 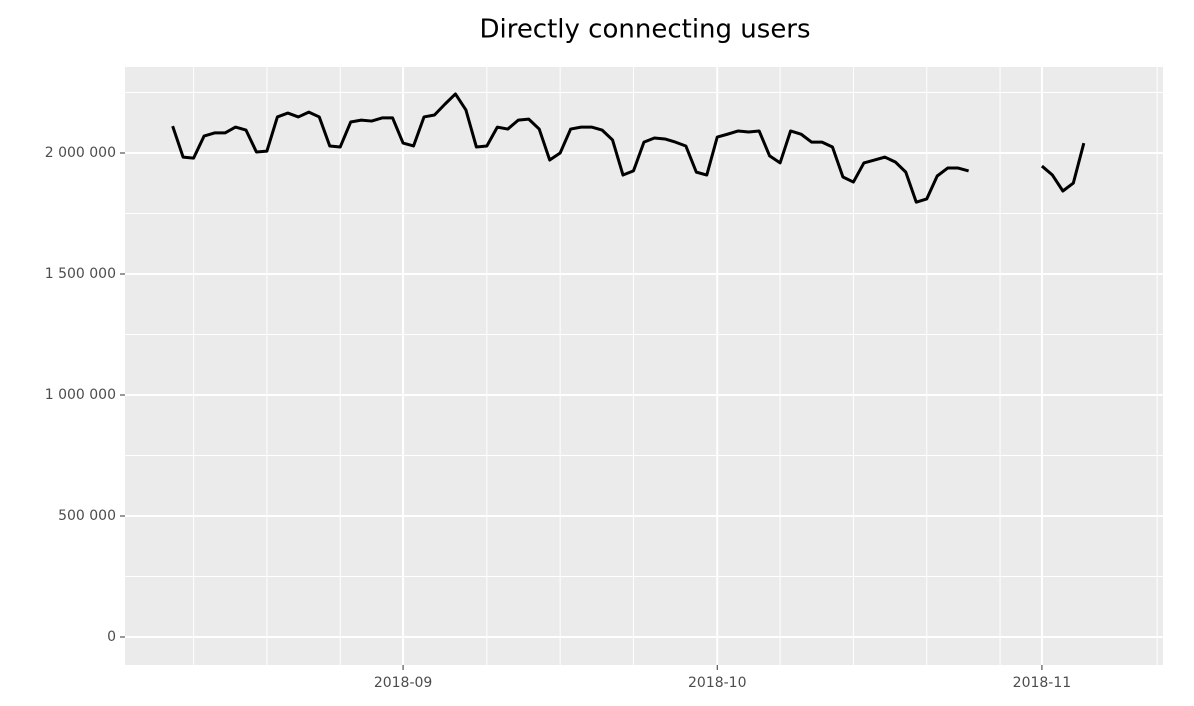 What do you see at coordinates (644, 30) in the screenshot?
I see `chart-title: Directly connecting users` at bounding box center [644, 30].